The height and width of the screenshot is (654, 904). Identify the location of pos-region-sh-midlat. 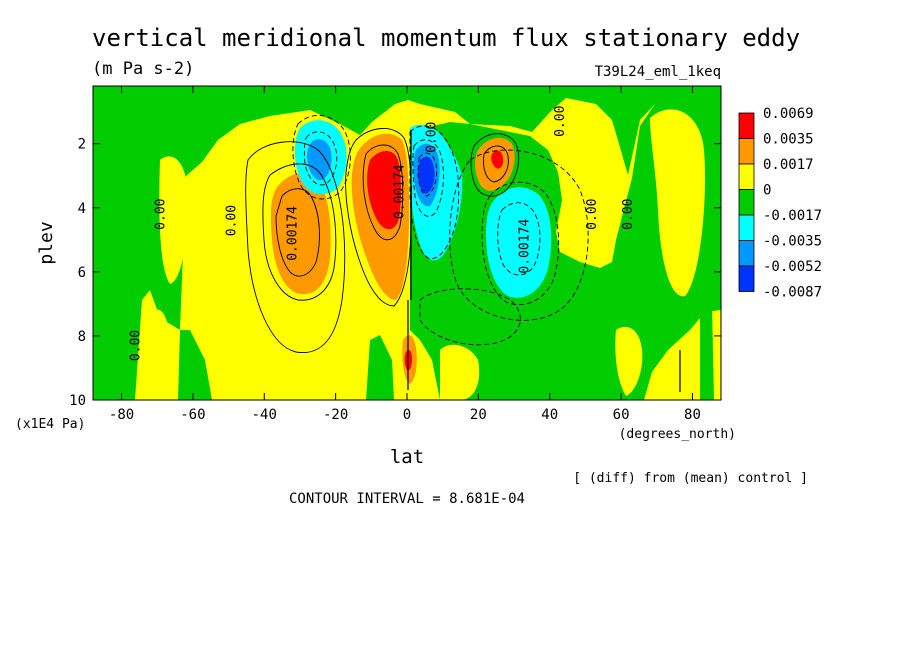
(300, 233).